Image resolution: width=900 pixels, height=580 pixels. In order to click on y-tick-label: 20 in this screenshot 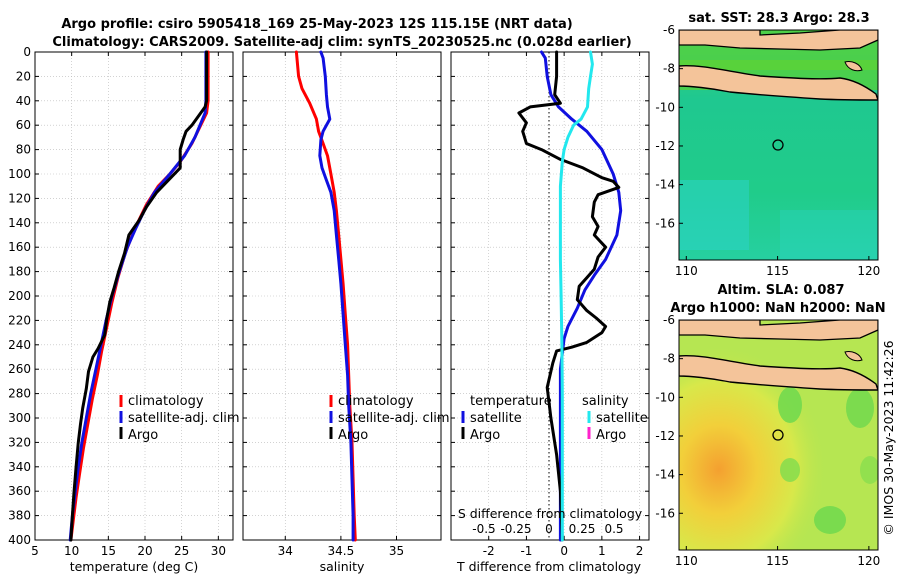, I will do `click(23, 76)`.